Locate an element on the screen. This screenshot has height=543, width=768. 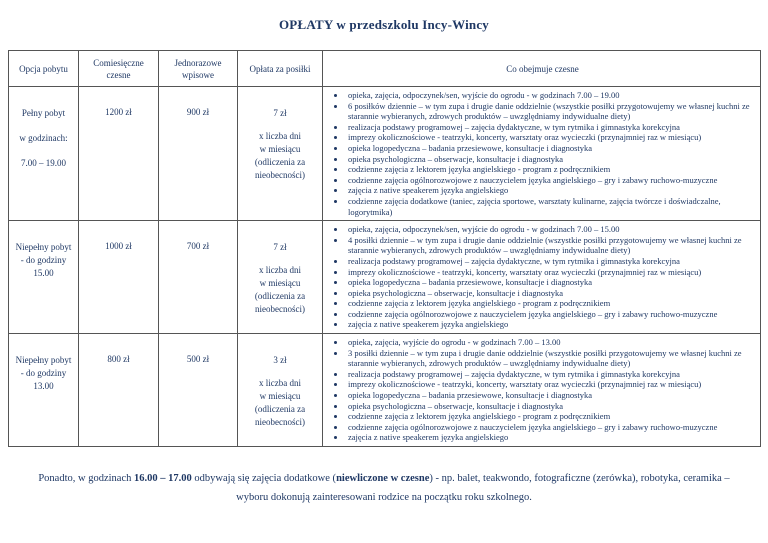
option-line: 7.00 – 19.00 is located at coordinates (43, 163).